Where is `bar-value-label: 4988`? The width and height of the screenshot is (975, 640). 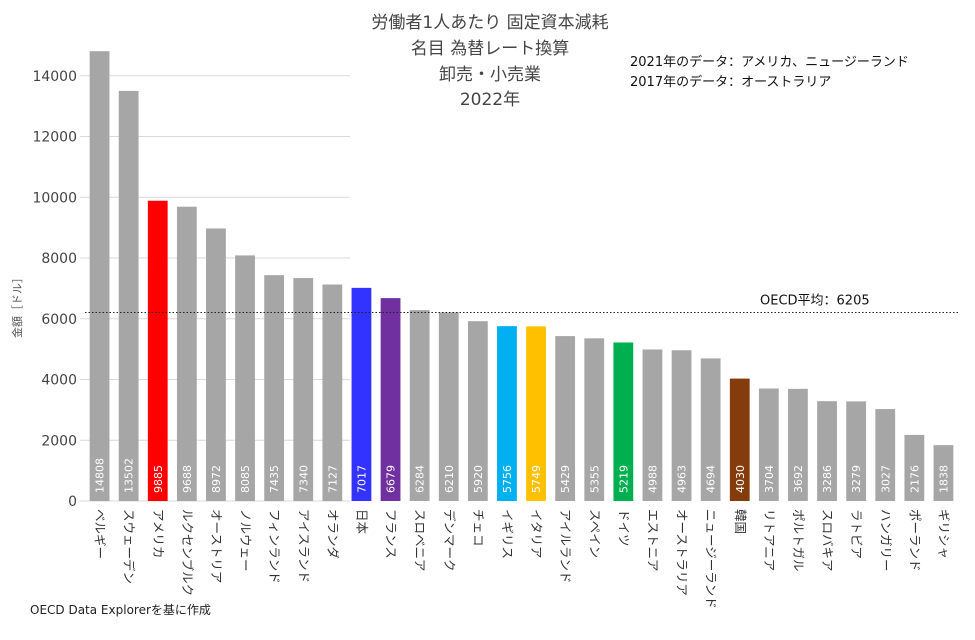 bar-value-label: 4988 is located at coordinates (652, 479).